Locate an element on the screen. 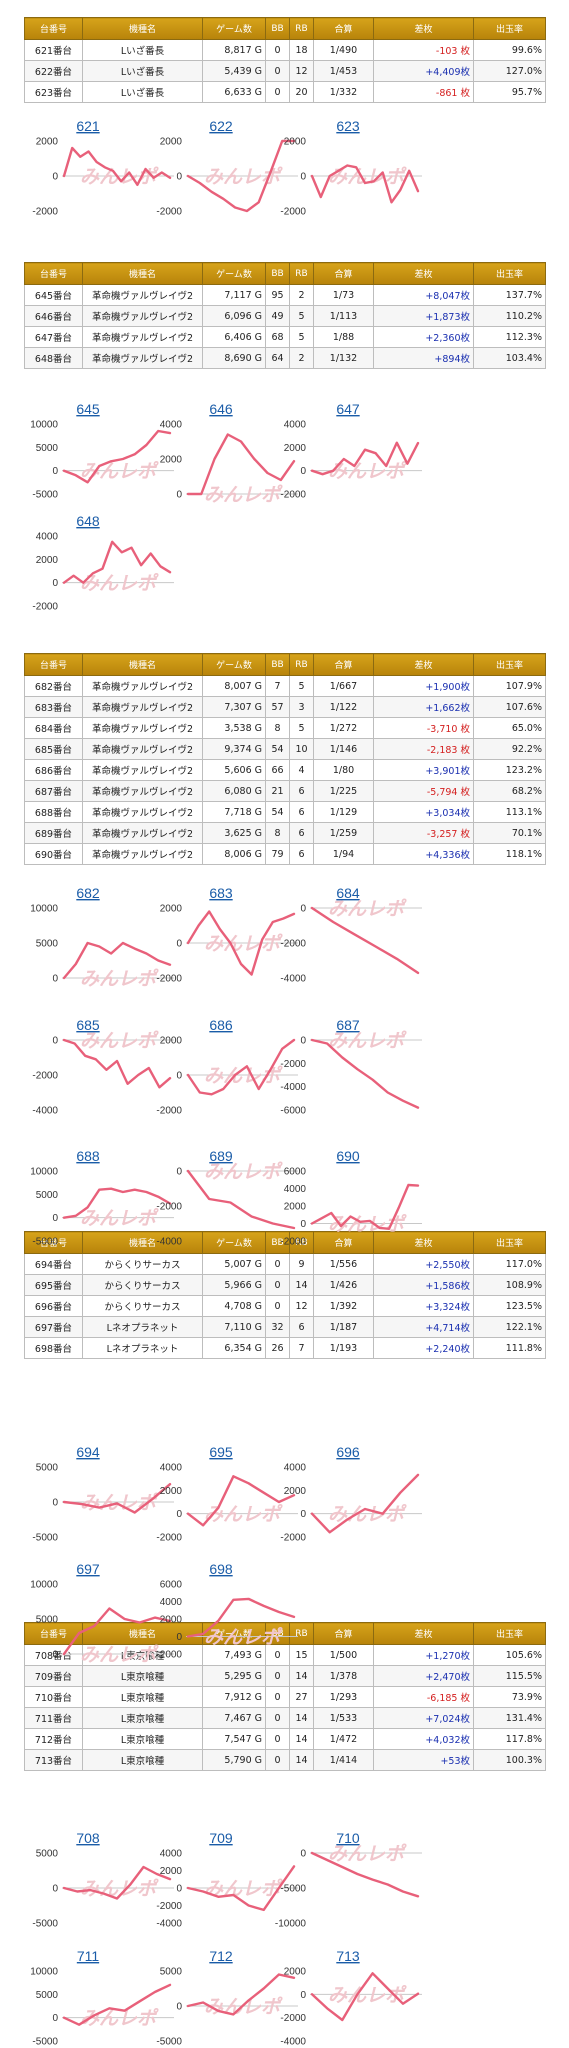 The width and height of the screenshot is (569, 2048). table-cell: 696番台 is located at coordinates (53, 1306).